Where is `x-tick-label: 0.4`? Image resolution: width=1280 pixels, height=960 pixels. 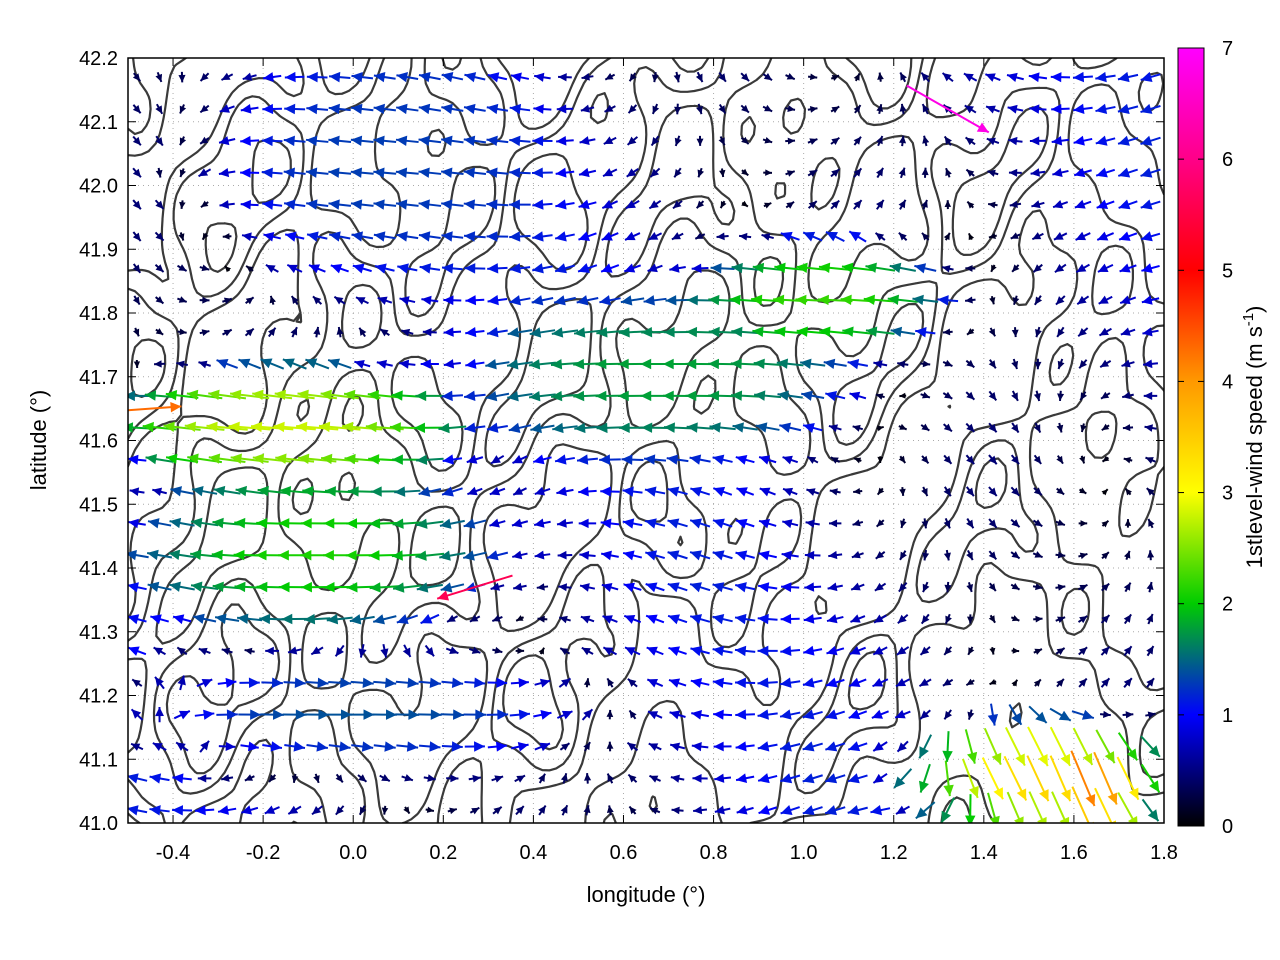
x-tick-label: 0.4 is located at coordinates (533, 853).